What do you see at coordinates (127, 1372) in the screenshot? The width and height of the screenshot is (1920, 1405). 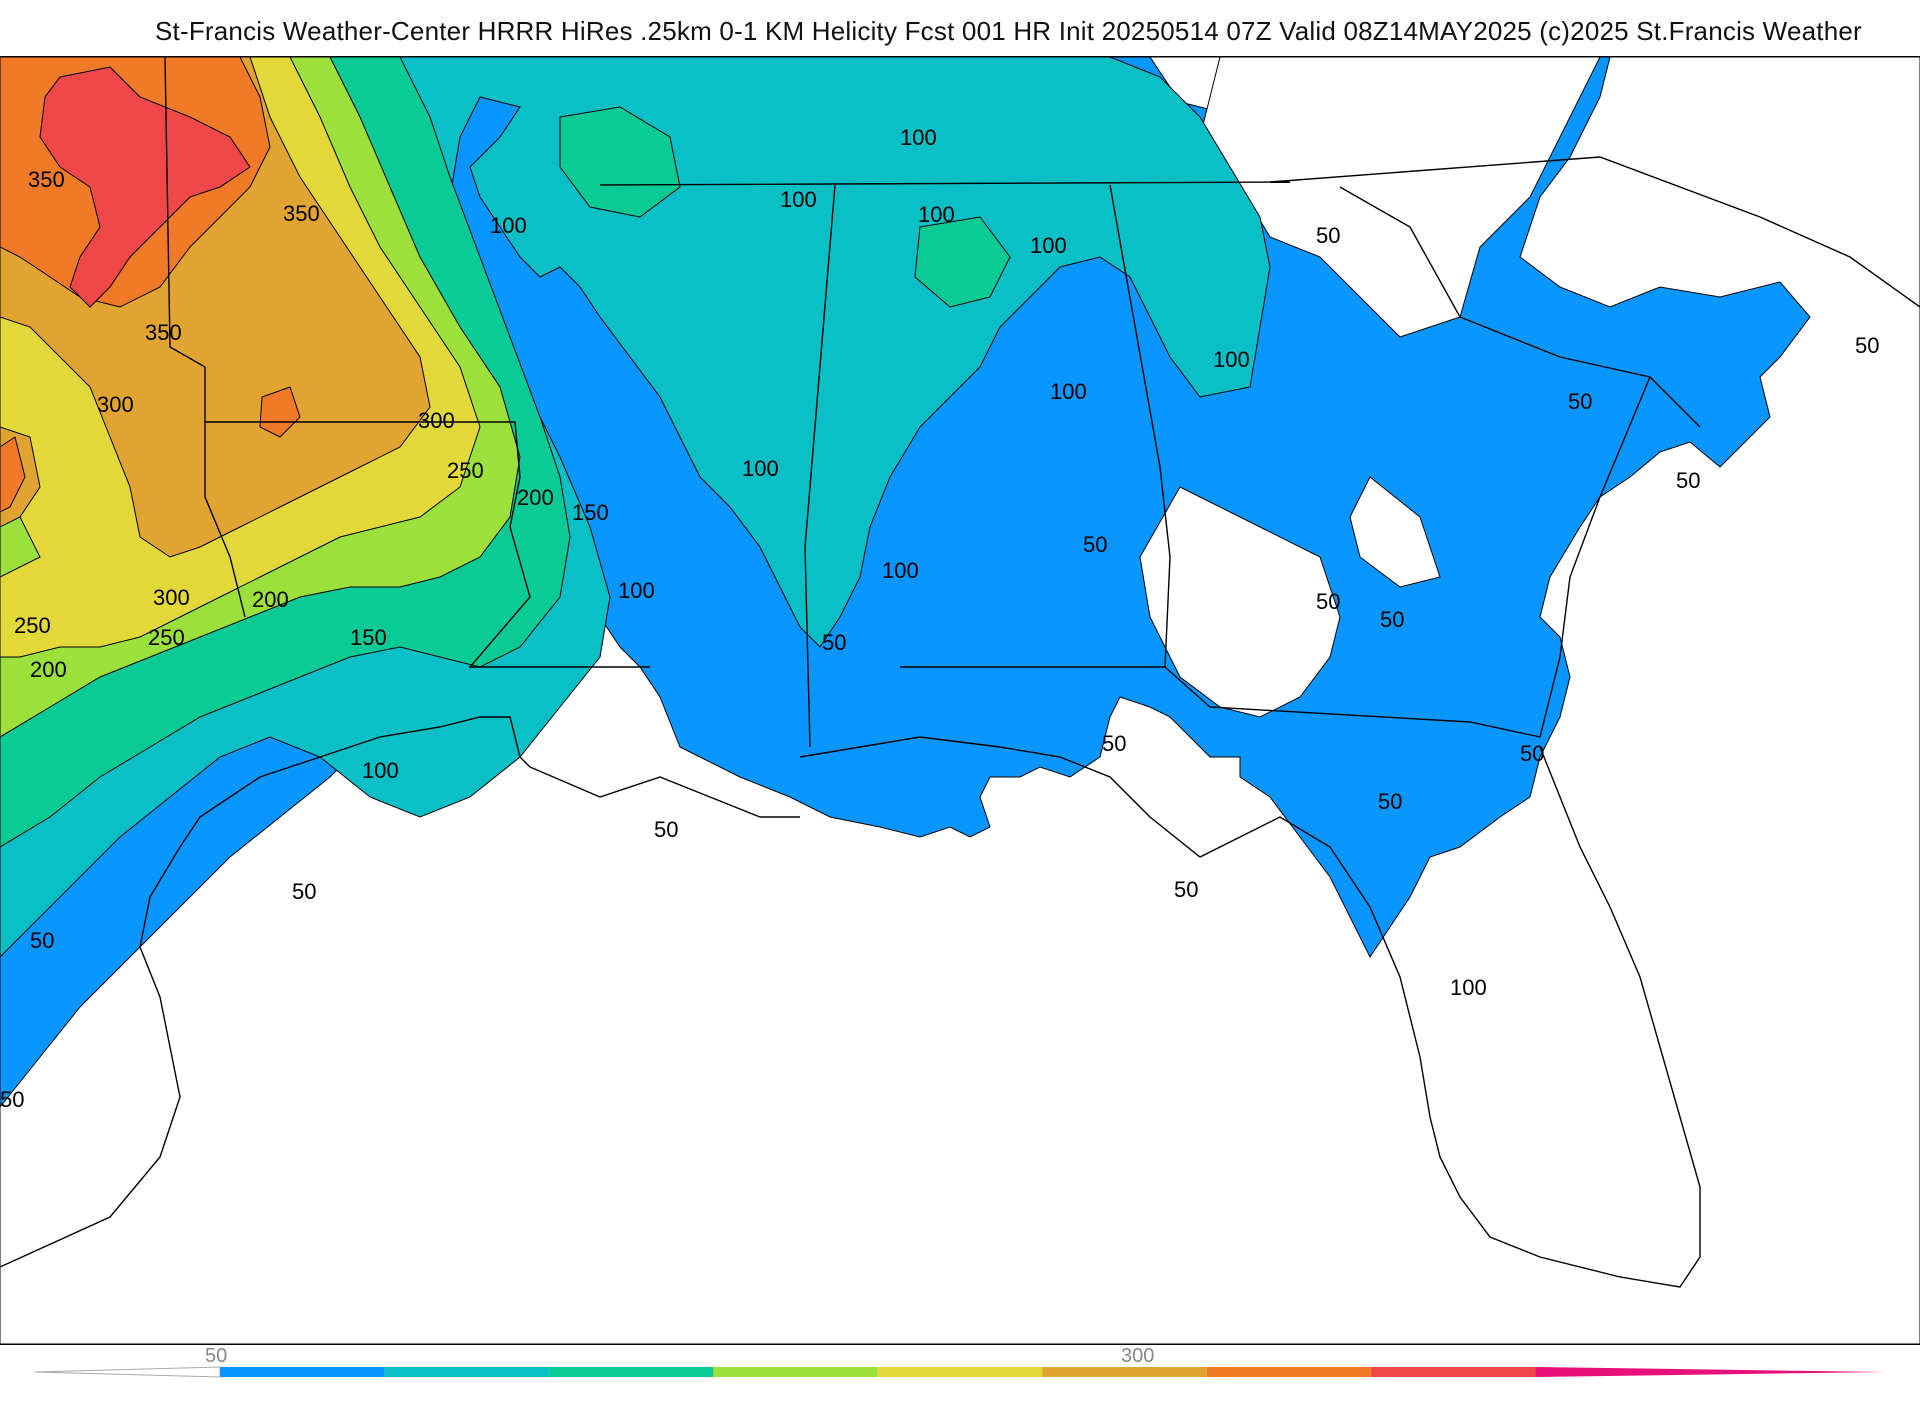 I see `legend-arrow-left` at bounding box center [127, 1372].